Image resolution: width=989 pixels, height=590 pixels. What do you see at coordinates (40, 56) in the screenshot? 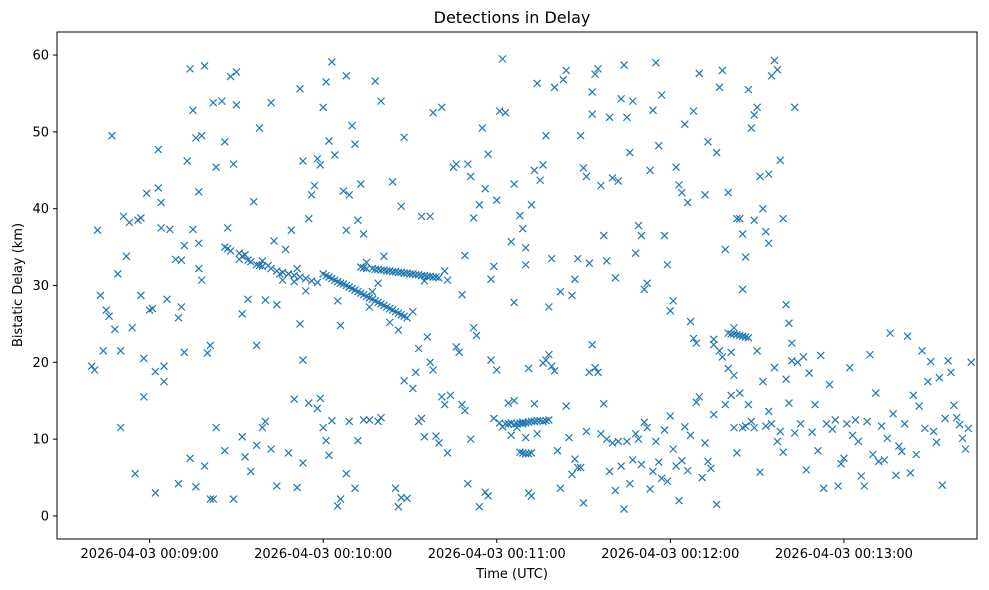
I see `y-tick-label: 60` at bounding box center [40, 56].